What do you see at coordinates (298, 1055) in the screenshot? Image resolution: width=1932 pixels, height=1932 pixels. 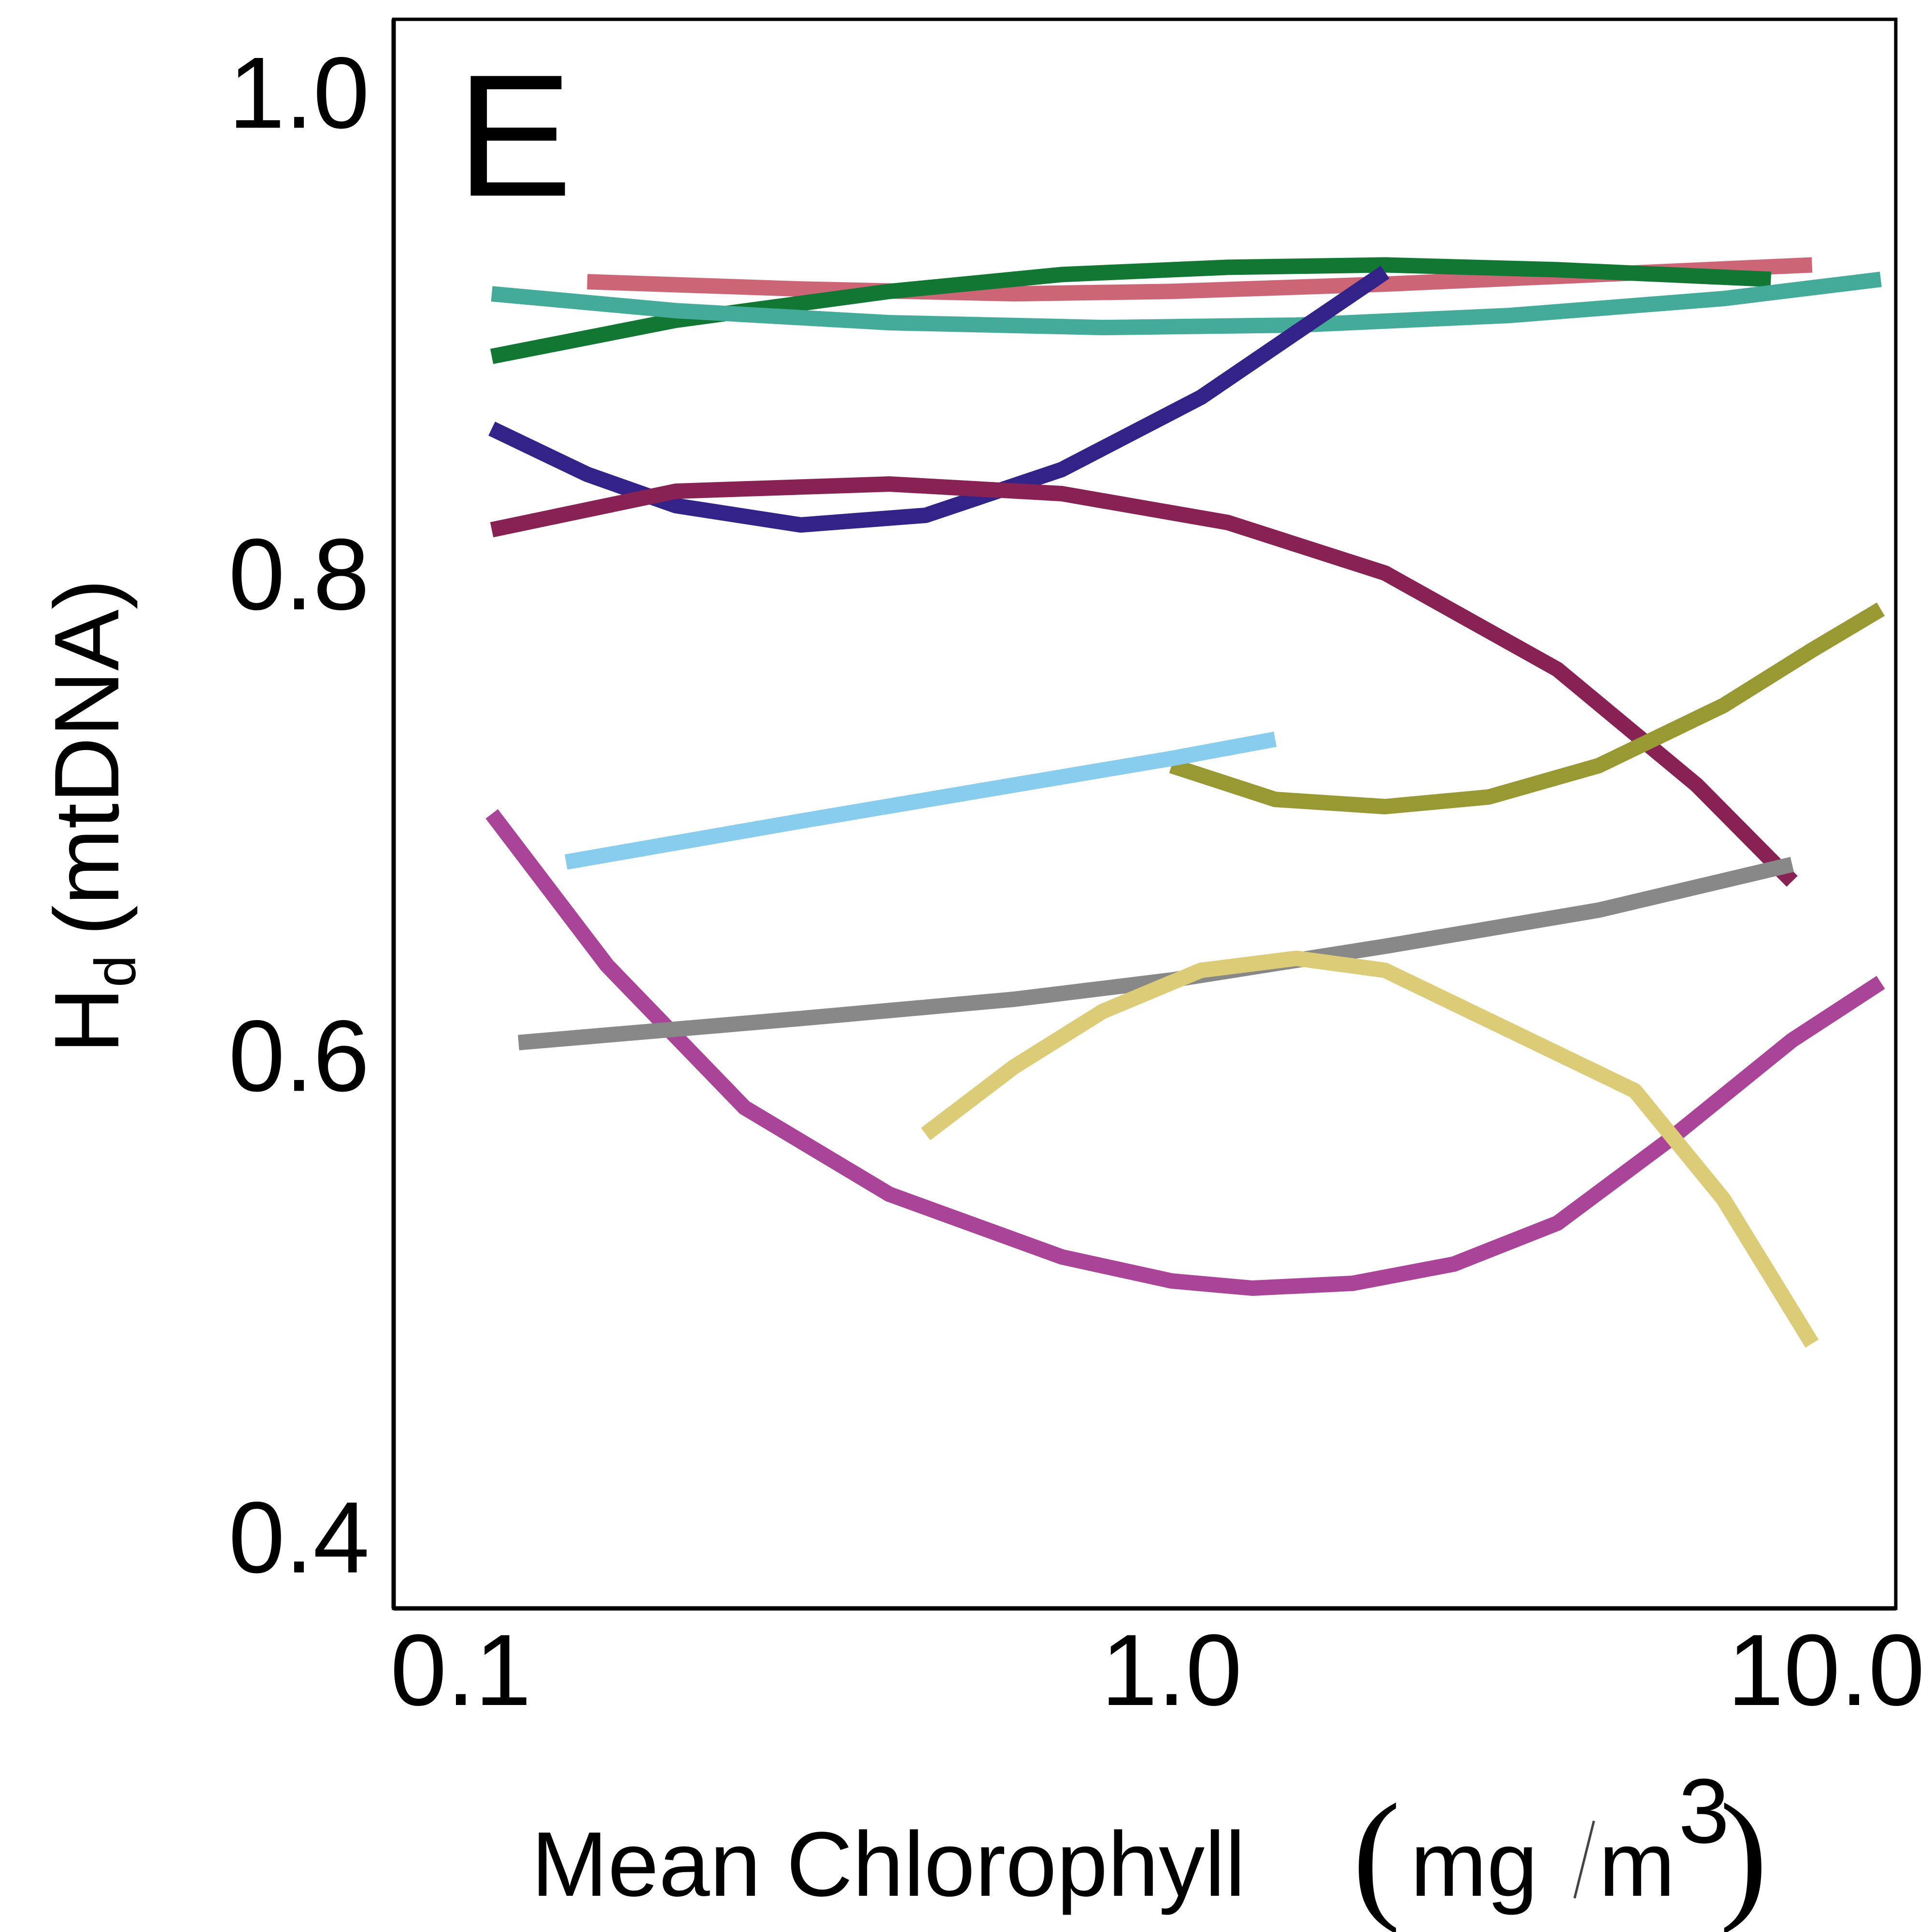 I see `y-tick-label: 0.6` at bounding box center [298, 1055].